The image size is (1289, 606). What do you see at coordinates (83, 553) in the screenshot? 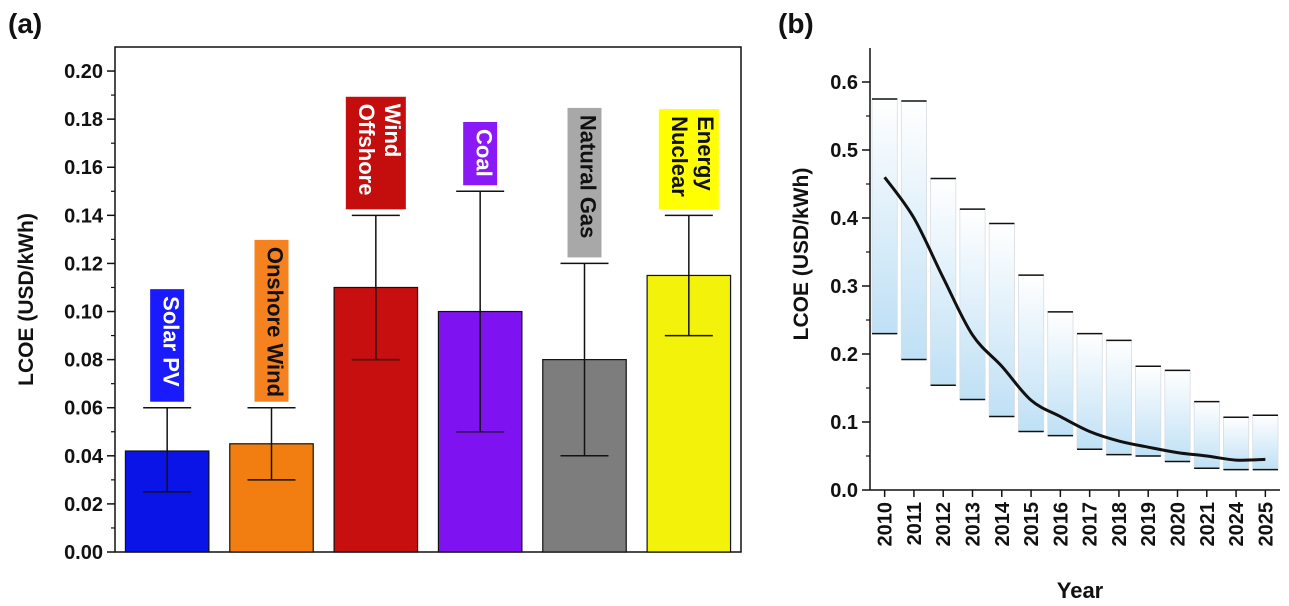
I see `y-tick-label: 0.00` at bounding box center [83, 553].